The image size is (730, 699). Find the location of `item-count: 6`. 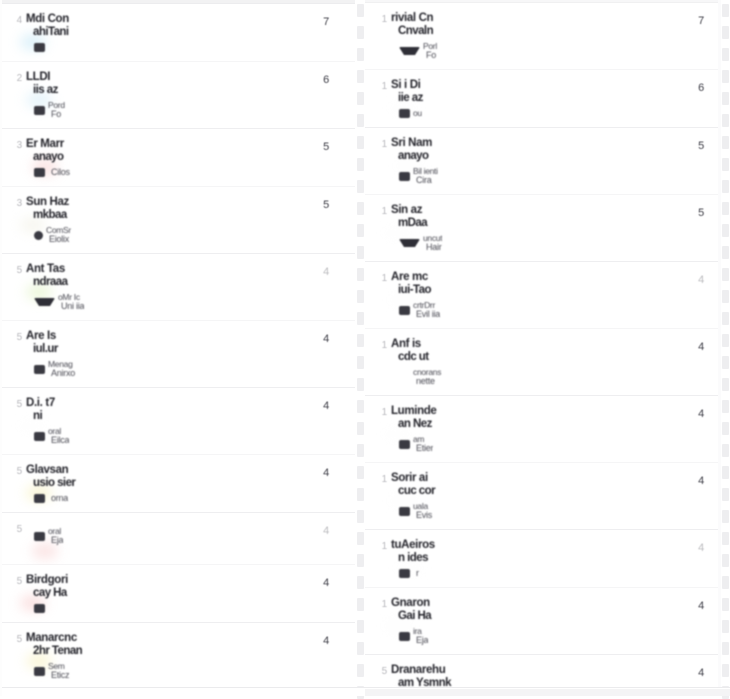

item-count: 6 is located at coordinates (701, 88).